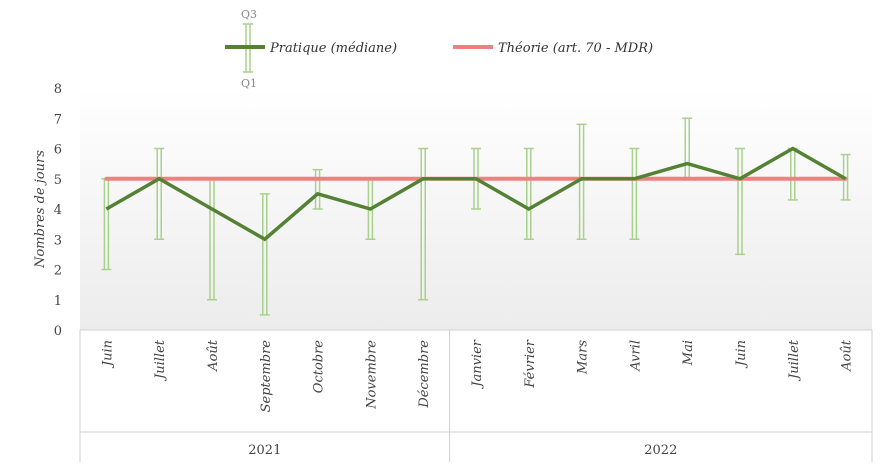 This screenshot has width=892, height=472. Describe the element at coordinates (424, 374) in the screenshot. I see `x-tick-label: Décembre` at that location.